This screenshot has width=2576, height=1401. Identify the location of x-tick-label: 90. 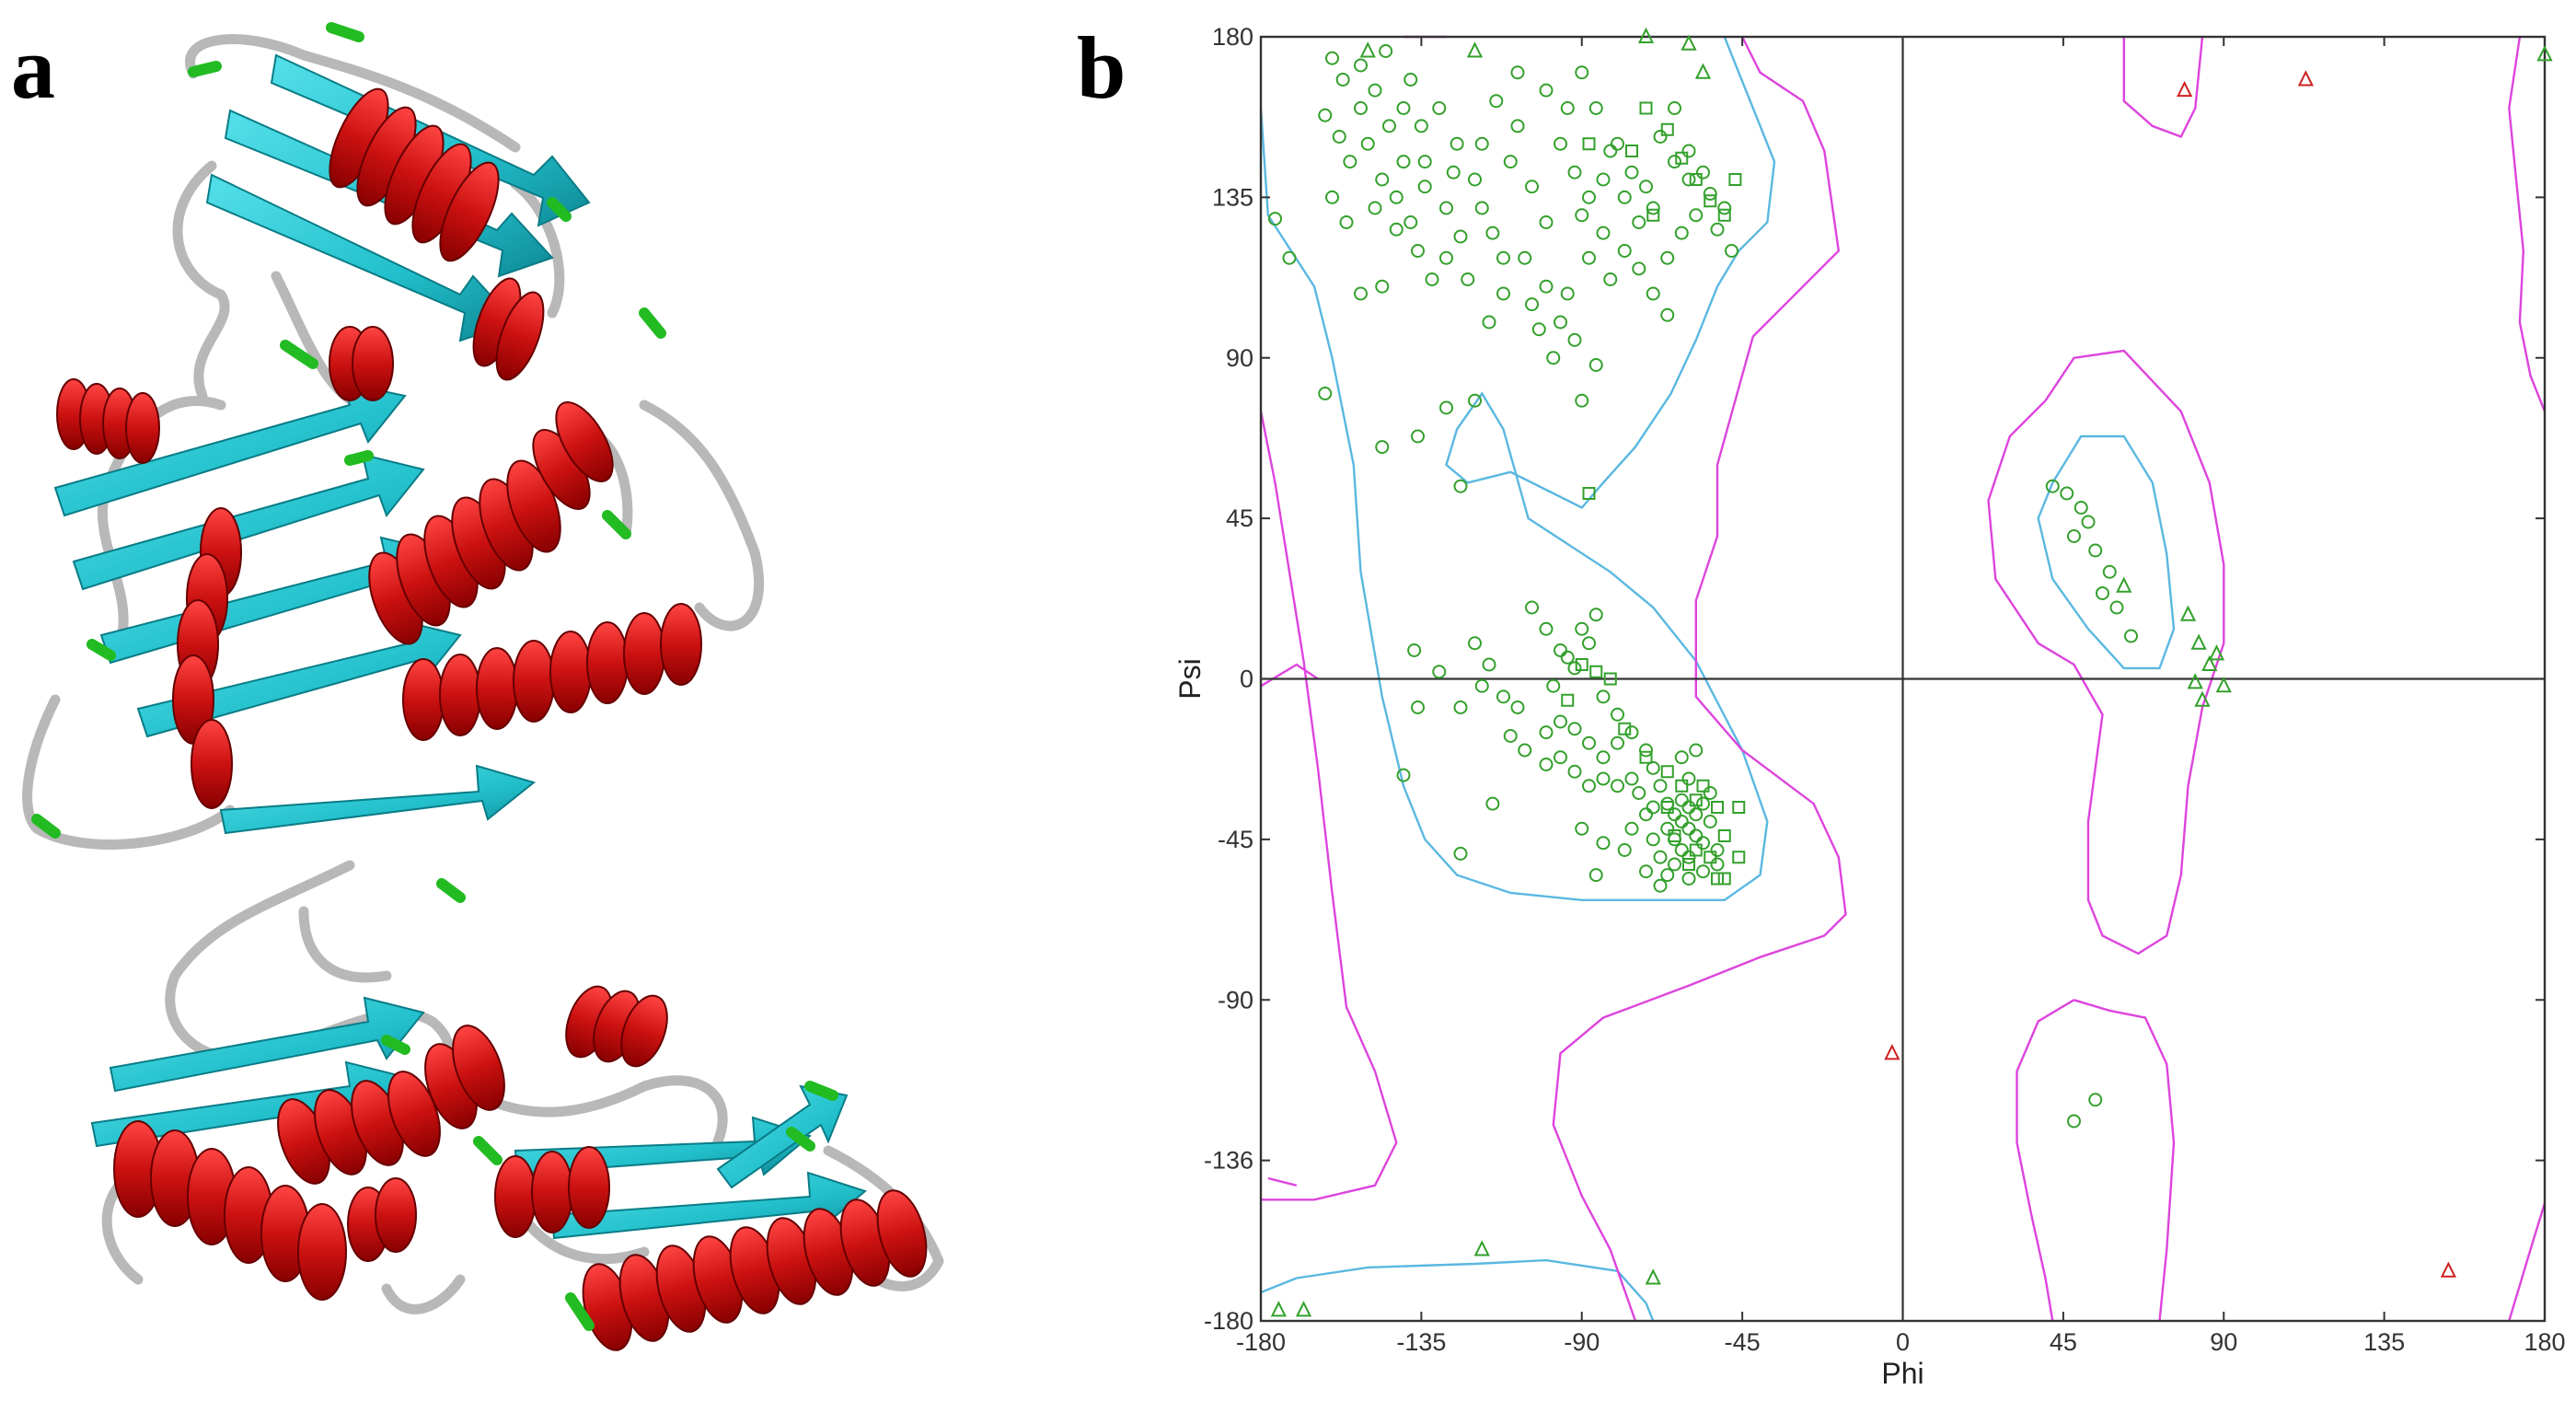
(2223, 1342).